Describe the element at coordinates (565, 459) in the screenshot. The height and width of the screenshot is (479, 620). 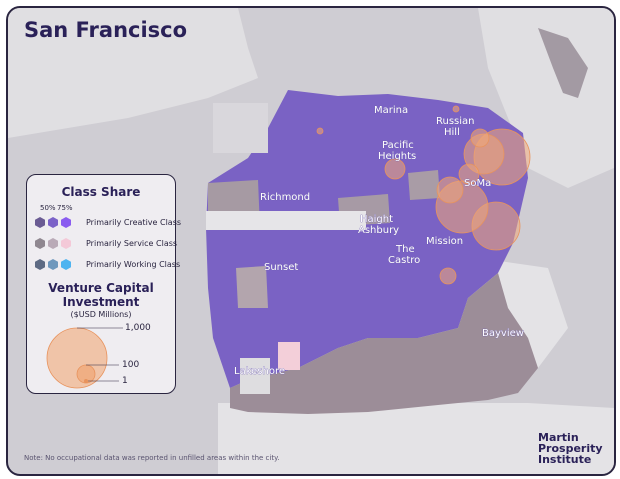
I see `brand-line3: Institute` at that location.